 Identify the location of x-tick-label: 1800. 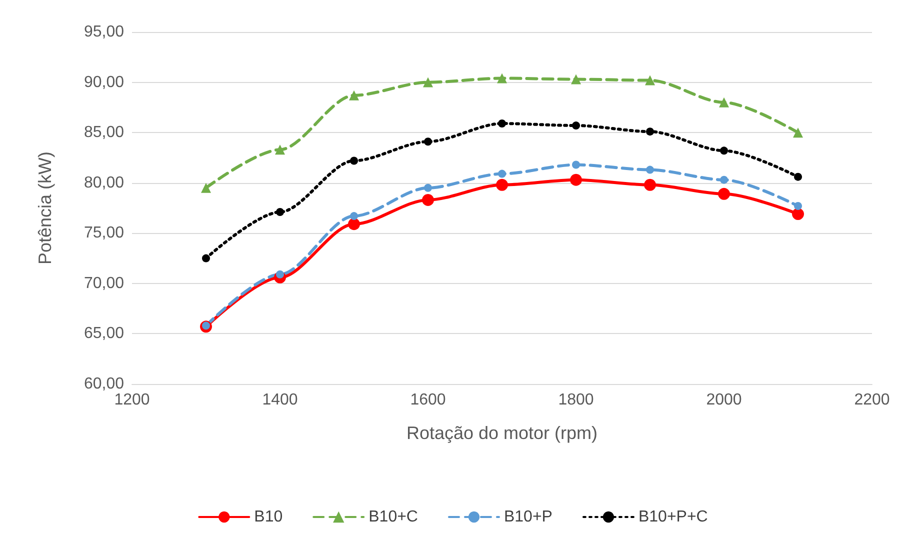
(576, 400).